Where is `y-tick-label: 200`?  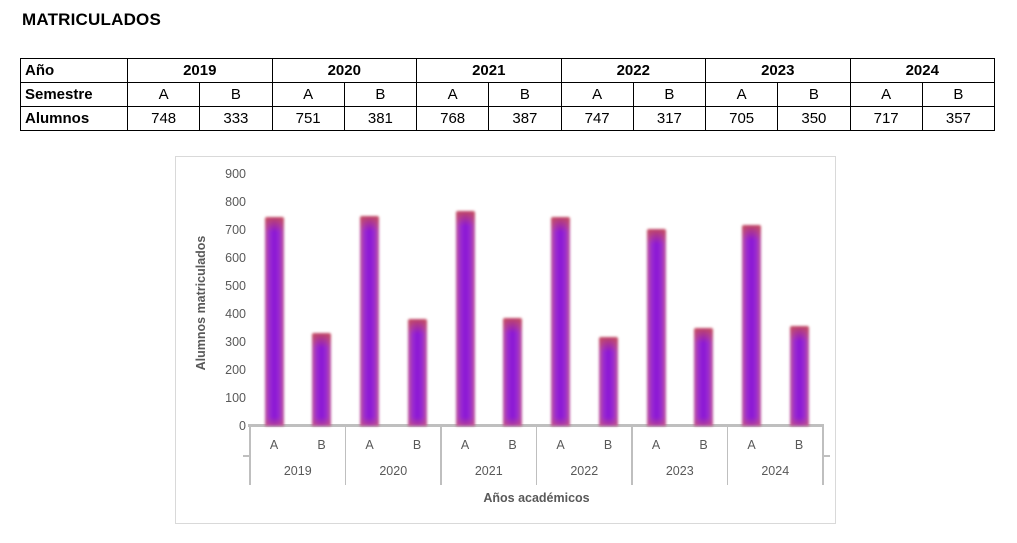
y-tick-label: 200 is located at coordinates (235, 370).